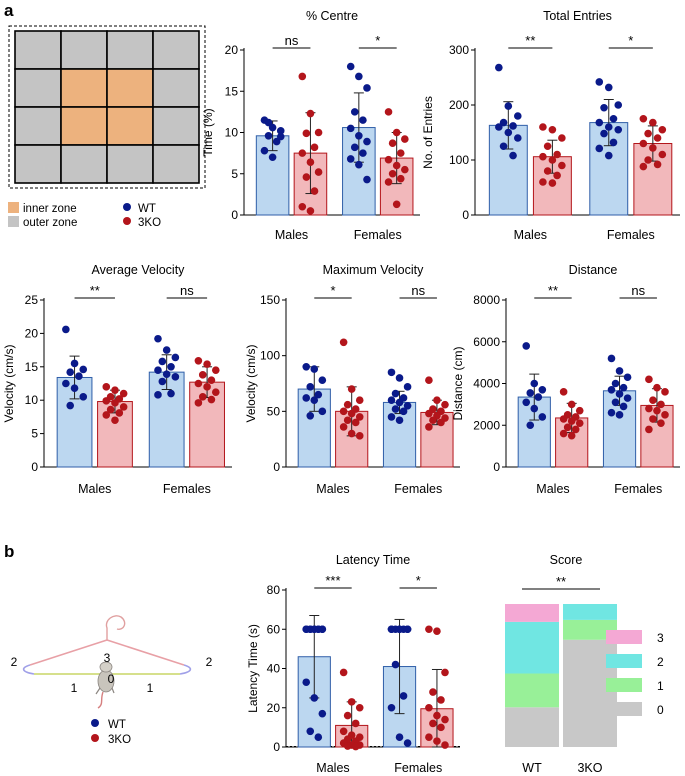 Image resolution: width=685 pixels, height=776 pixels. I want to click on chart-title: Total Entries, so click(577, 16).